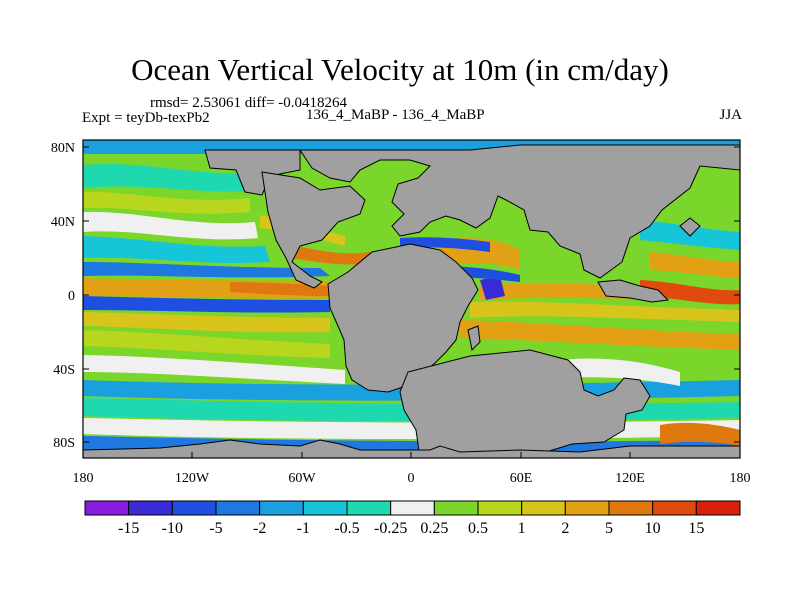 This screenshot has width=800, height=600. I want to click on lon-label-180w: 180, so click(83, 478).